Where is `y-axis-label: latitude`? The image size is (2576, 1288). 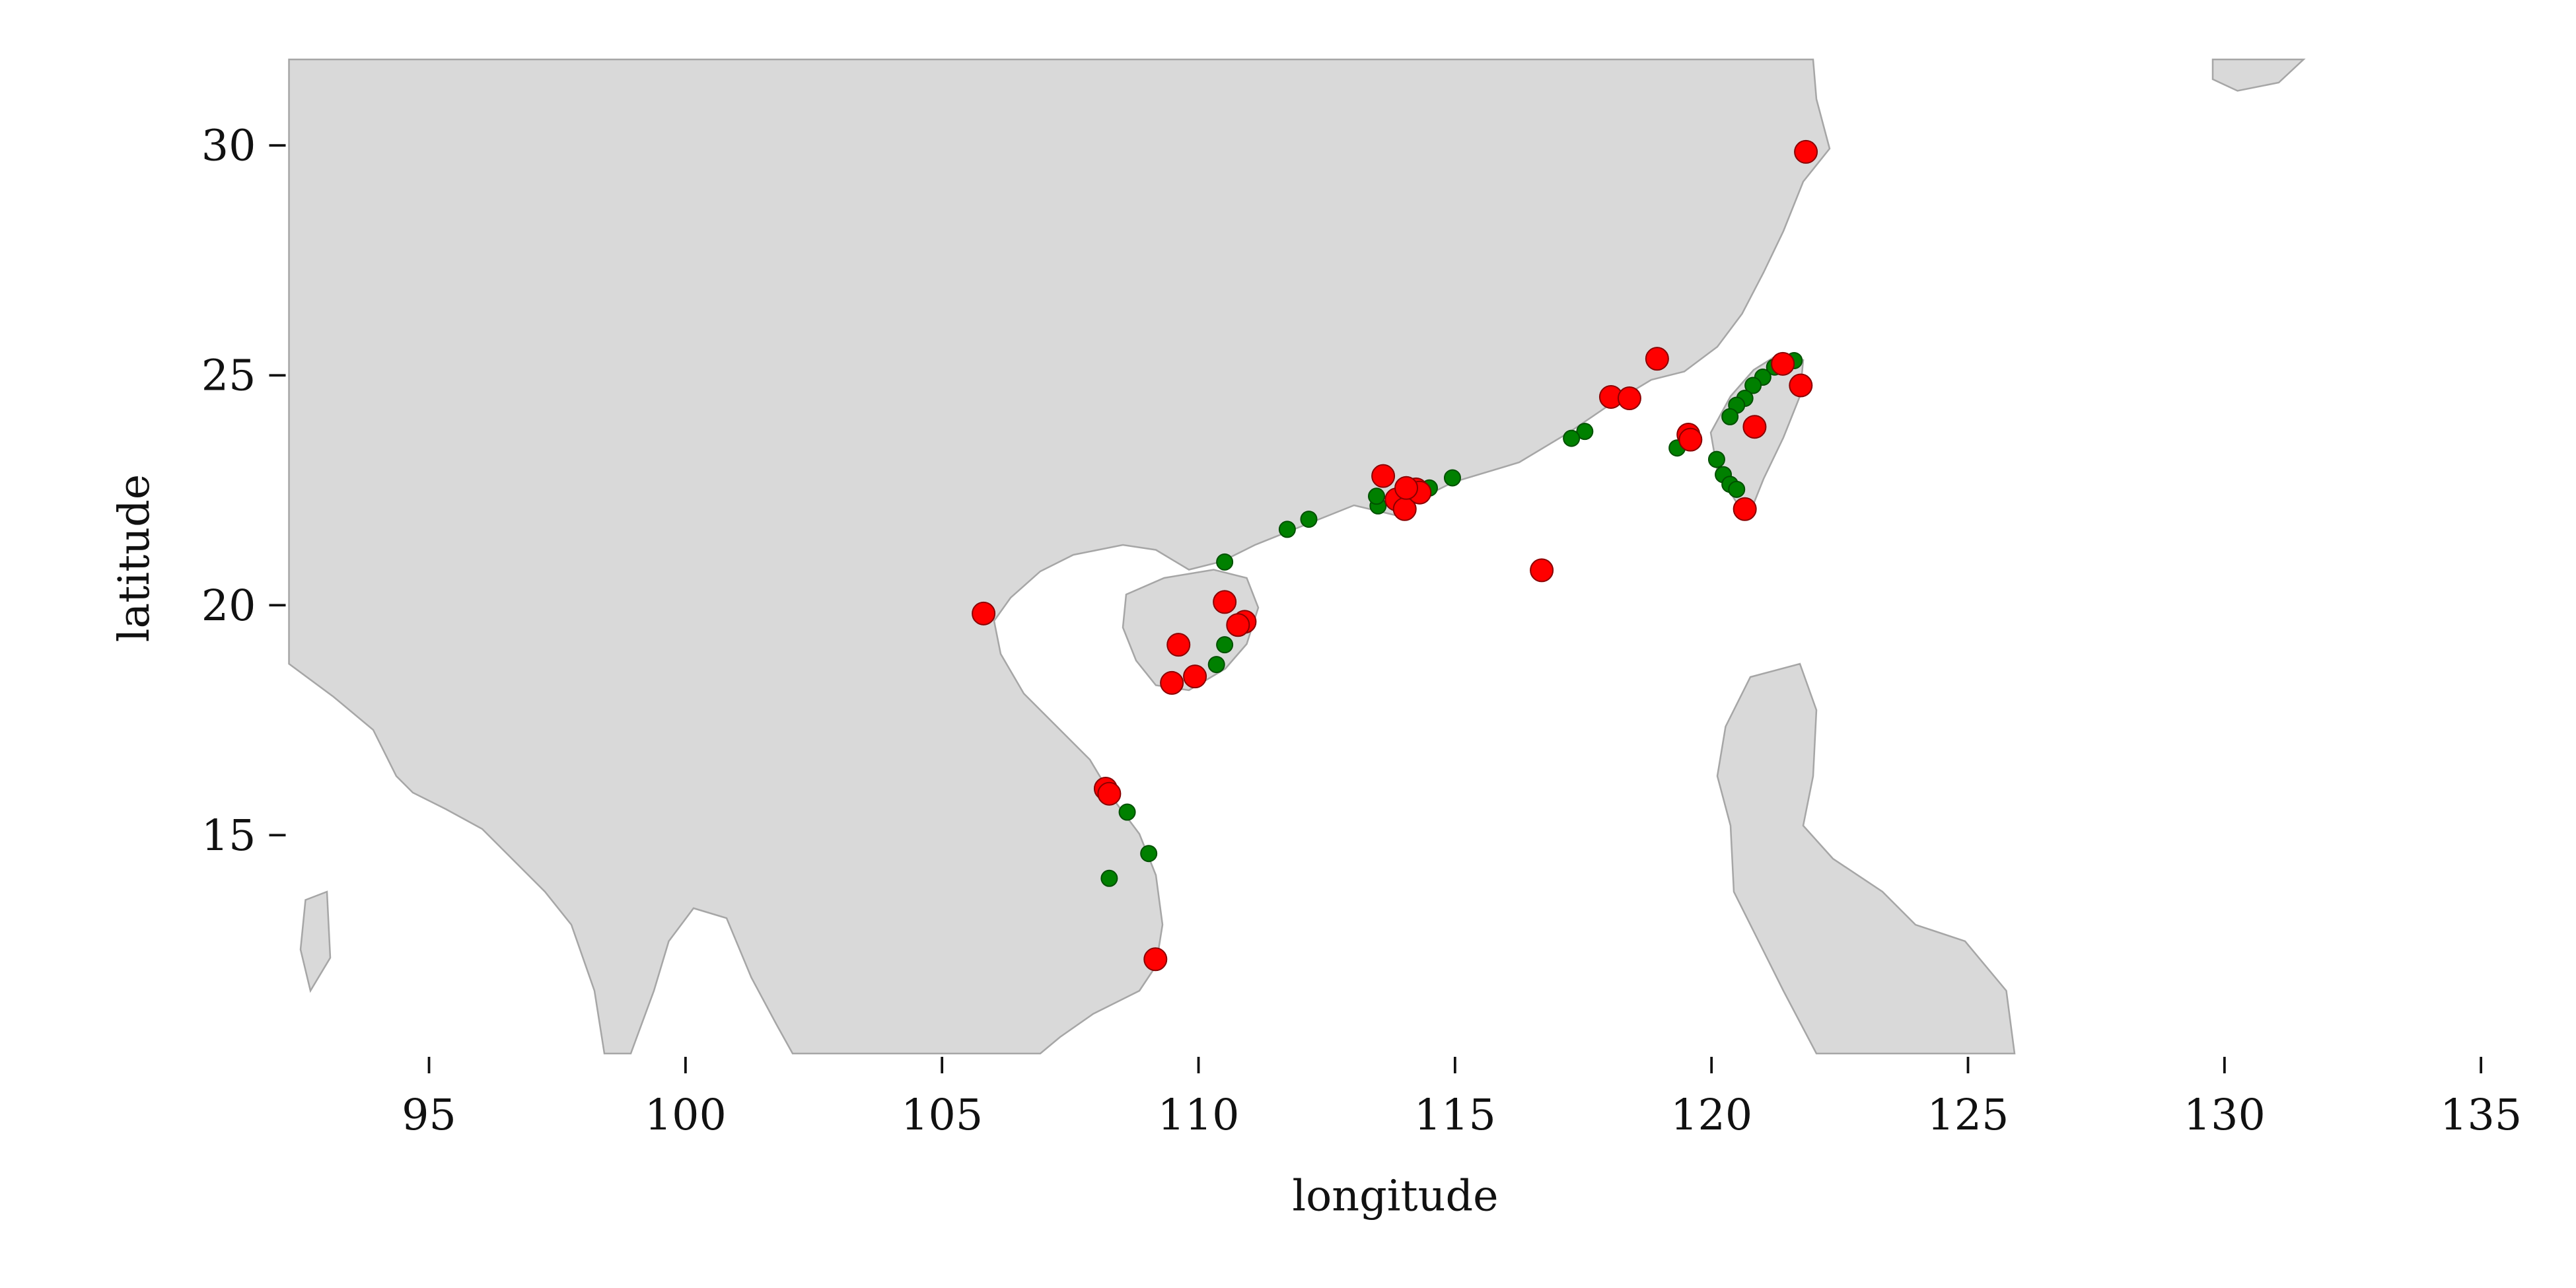 y-axis-label: latitude is located at coordinates (134, 558).